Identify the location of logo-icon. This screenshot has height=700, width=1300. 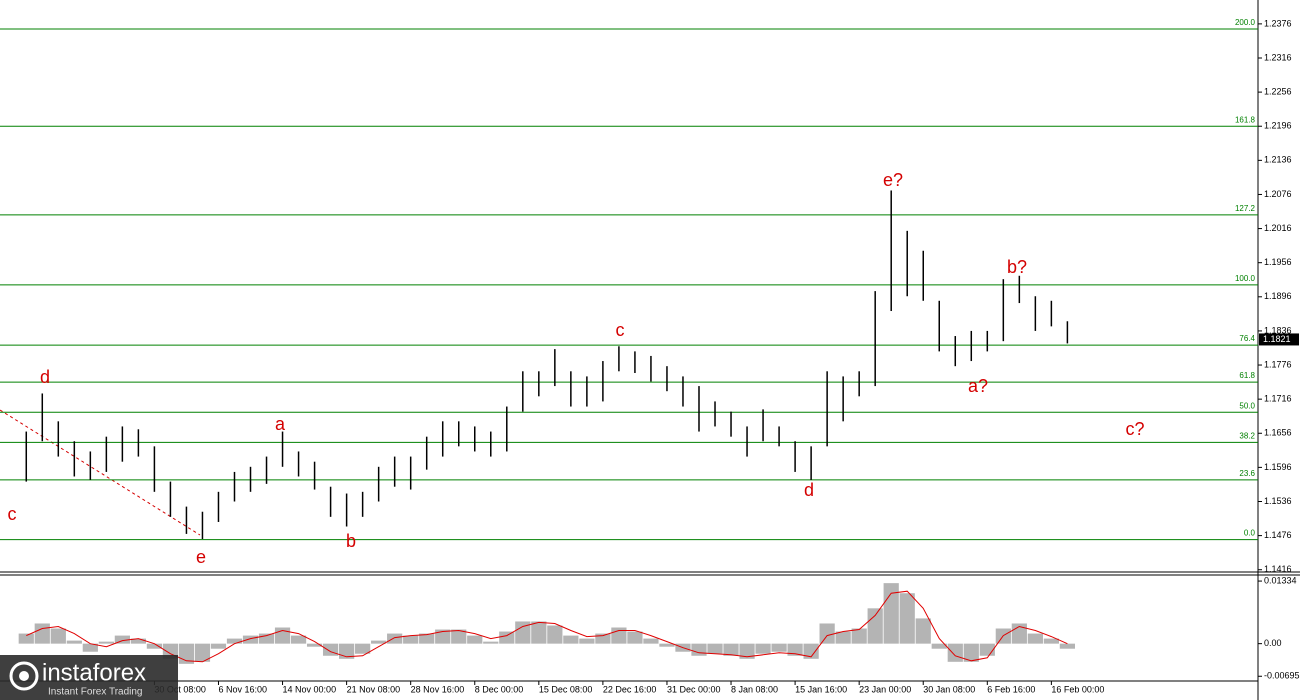
(24, 676).